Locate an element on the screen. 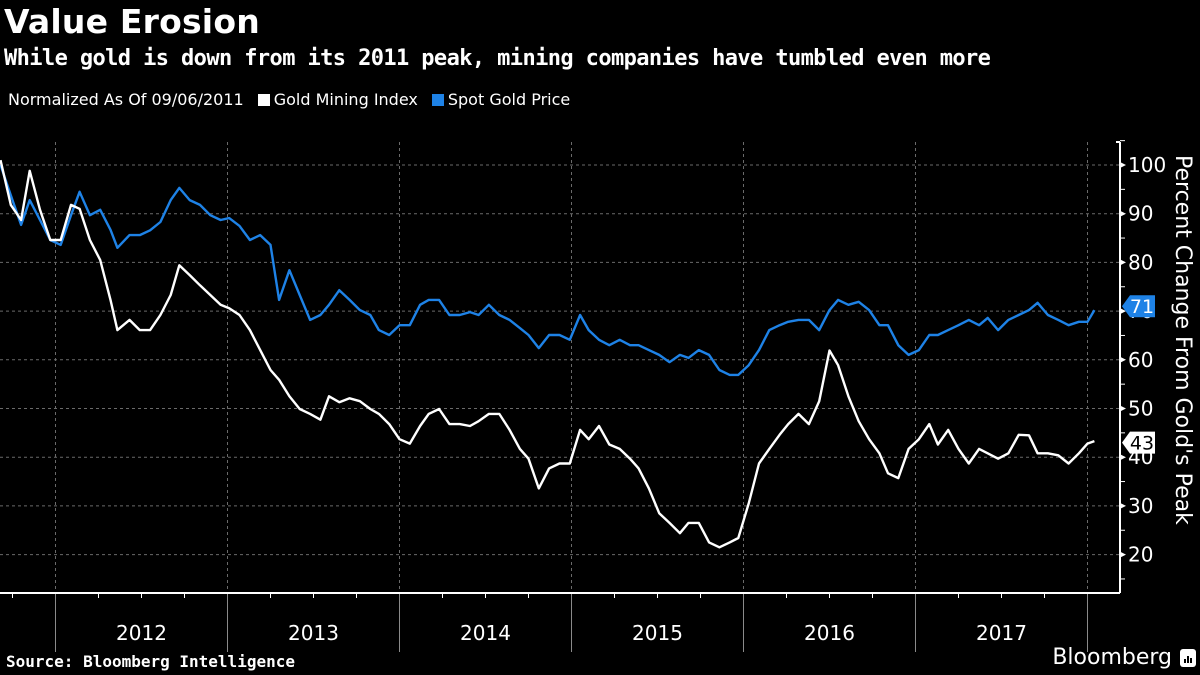  legend-label: Gold Mining Index is located at coordinates (345, 99).